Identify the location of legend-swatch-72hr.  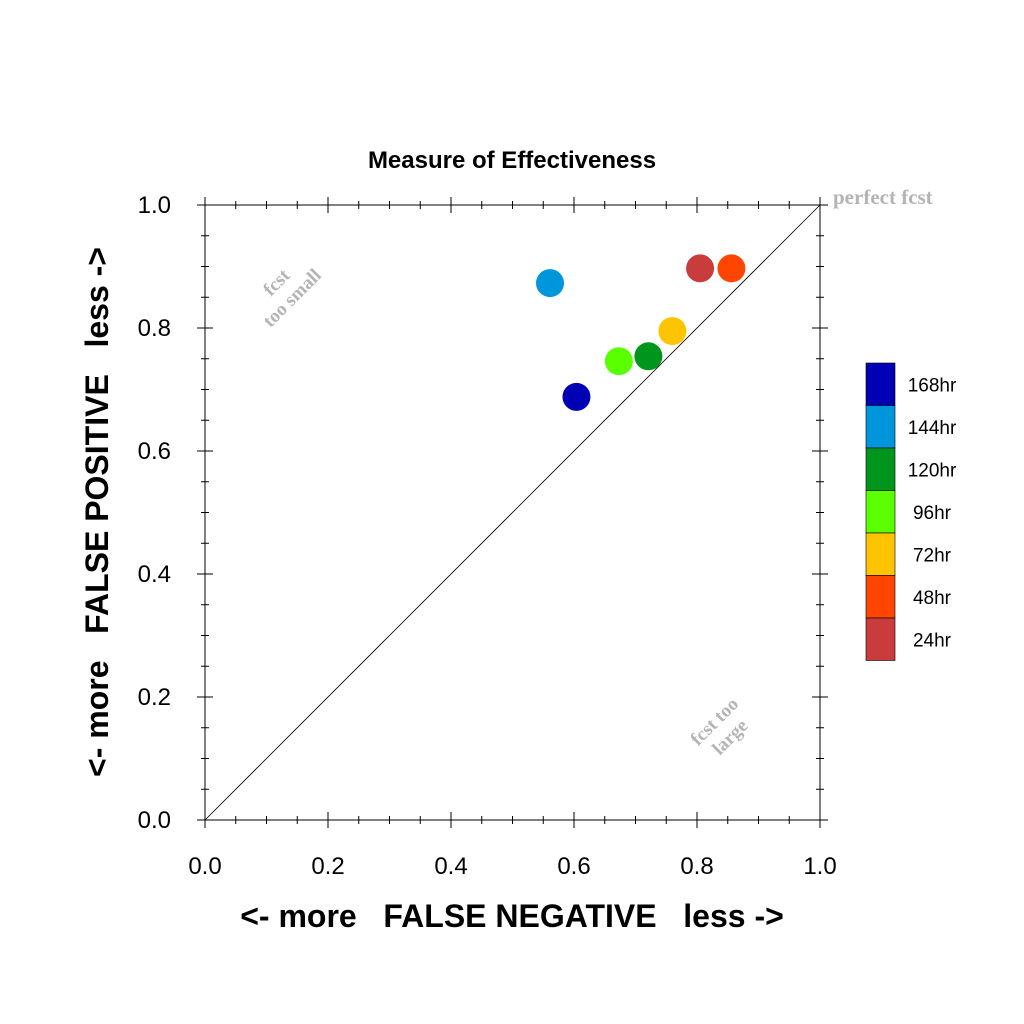
(880, 554).